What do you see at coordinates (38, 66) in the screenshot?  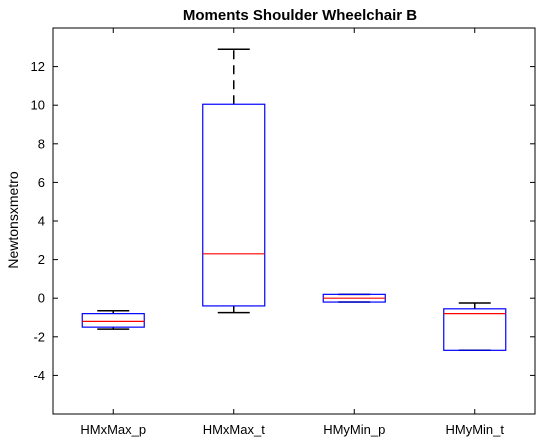 I see `y-tick-label: 12` at bounding box center [38, 66].